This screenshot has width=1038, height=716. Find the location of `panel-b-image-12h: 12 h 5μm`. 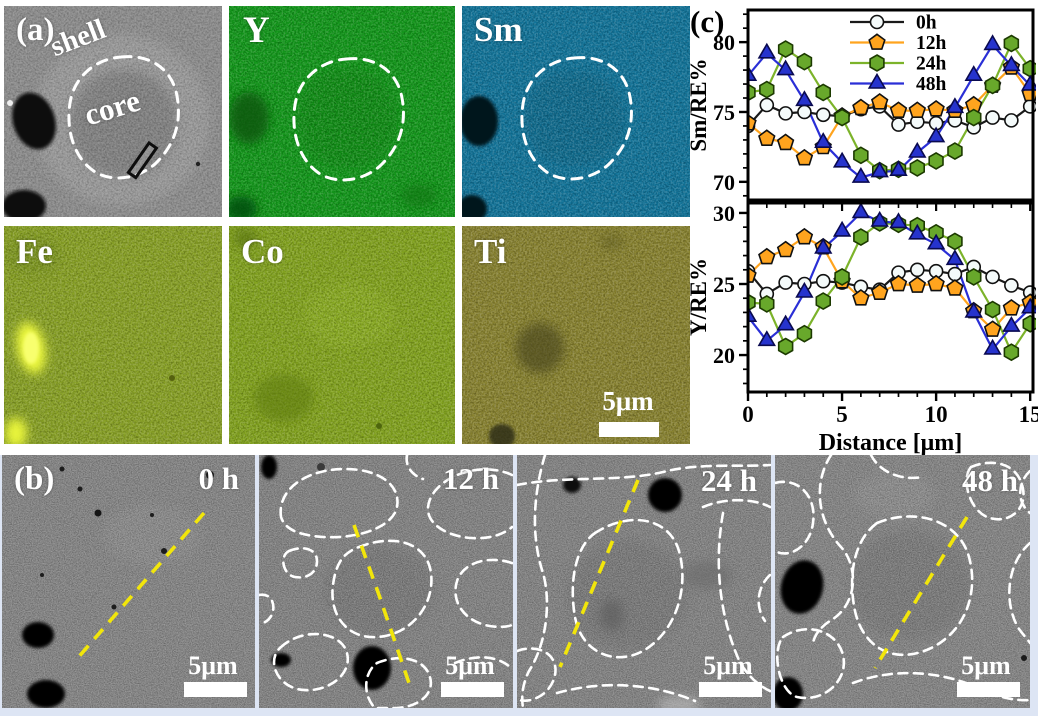

panel-b-image-12h: 12 h 5μm is located at coordinates (386, 581).